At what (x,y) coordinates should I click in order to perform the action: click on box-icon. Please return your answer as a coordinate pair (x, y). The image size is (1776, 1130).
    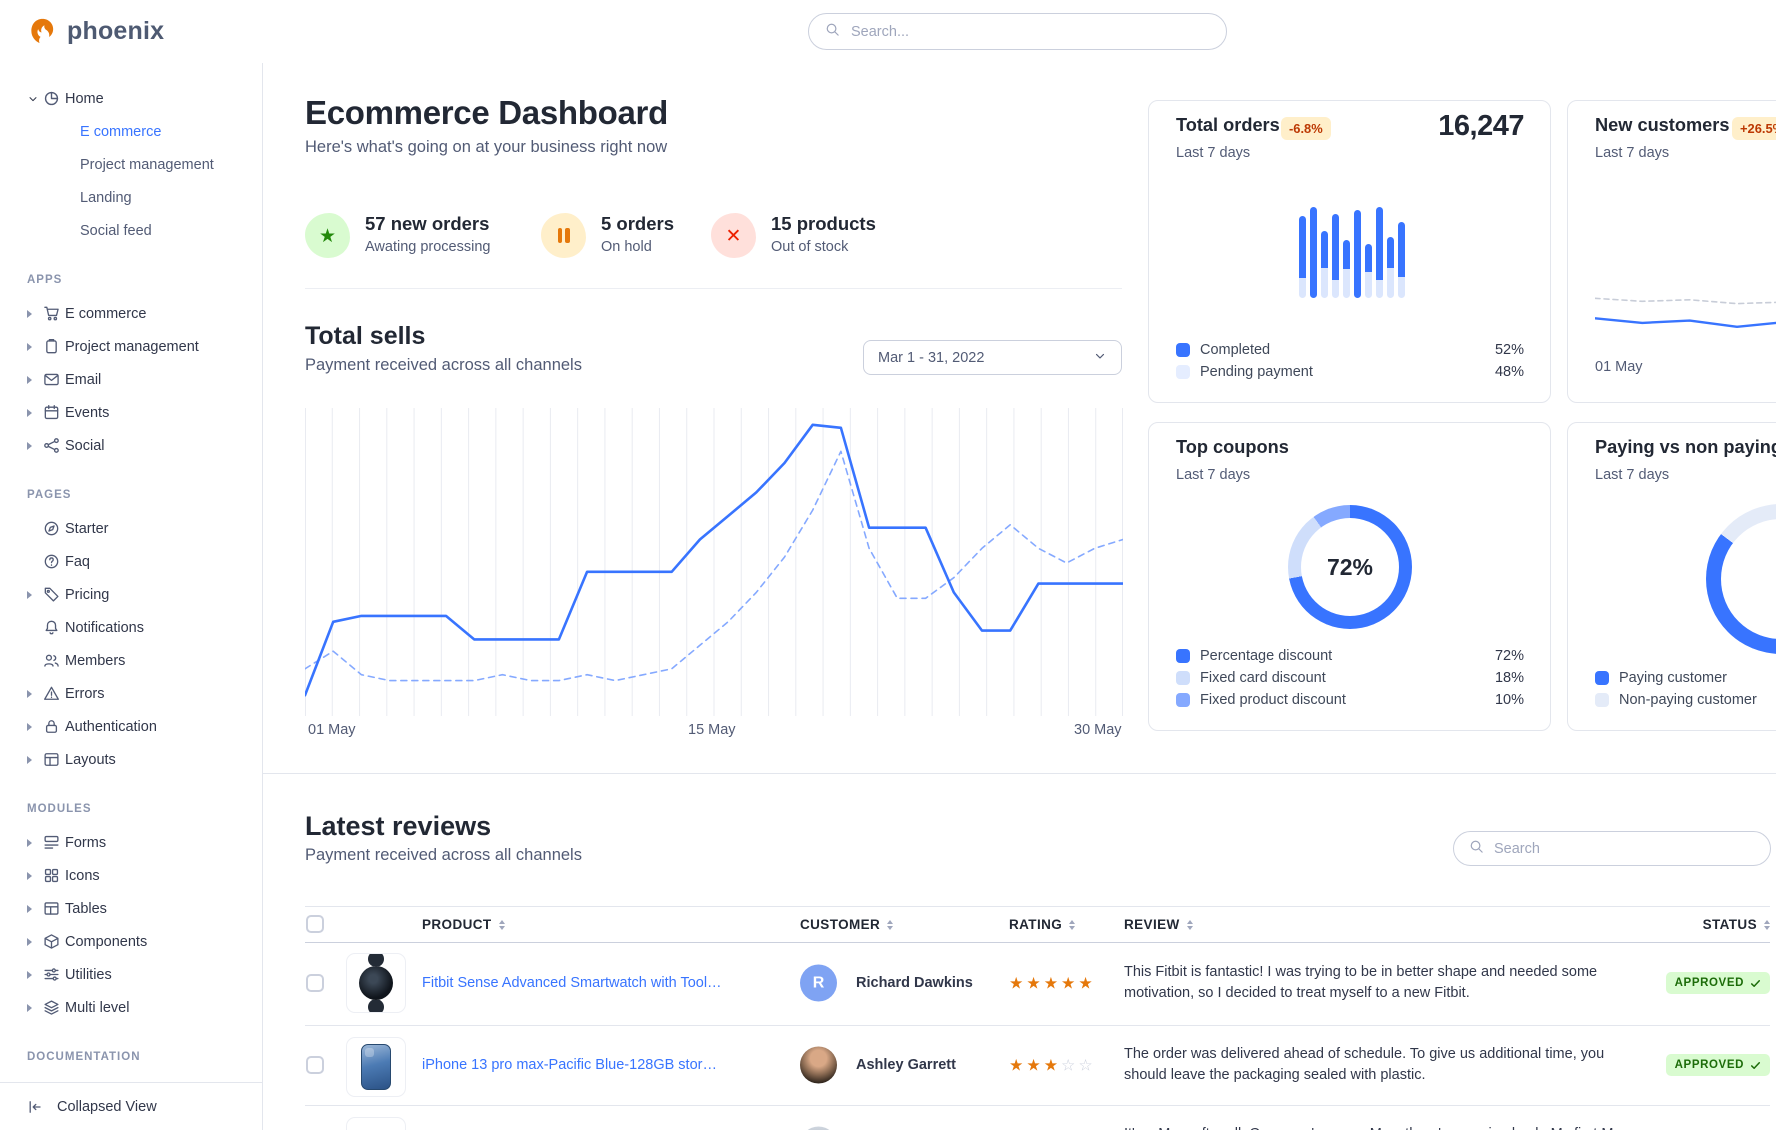
    Looking at the image, I should click on (54, 941).